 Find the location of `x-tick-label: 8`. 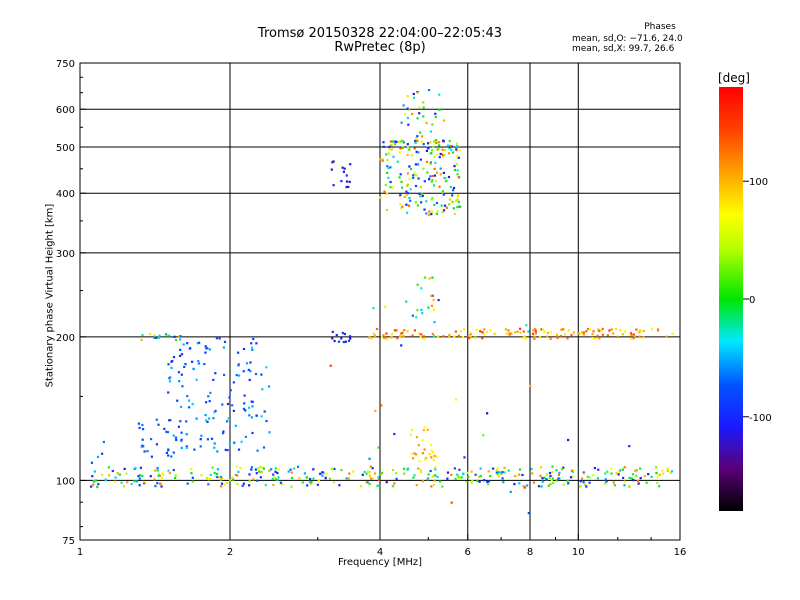

x-tick-label: 8 is located at coordinates (530, 552).